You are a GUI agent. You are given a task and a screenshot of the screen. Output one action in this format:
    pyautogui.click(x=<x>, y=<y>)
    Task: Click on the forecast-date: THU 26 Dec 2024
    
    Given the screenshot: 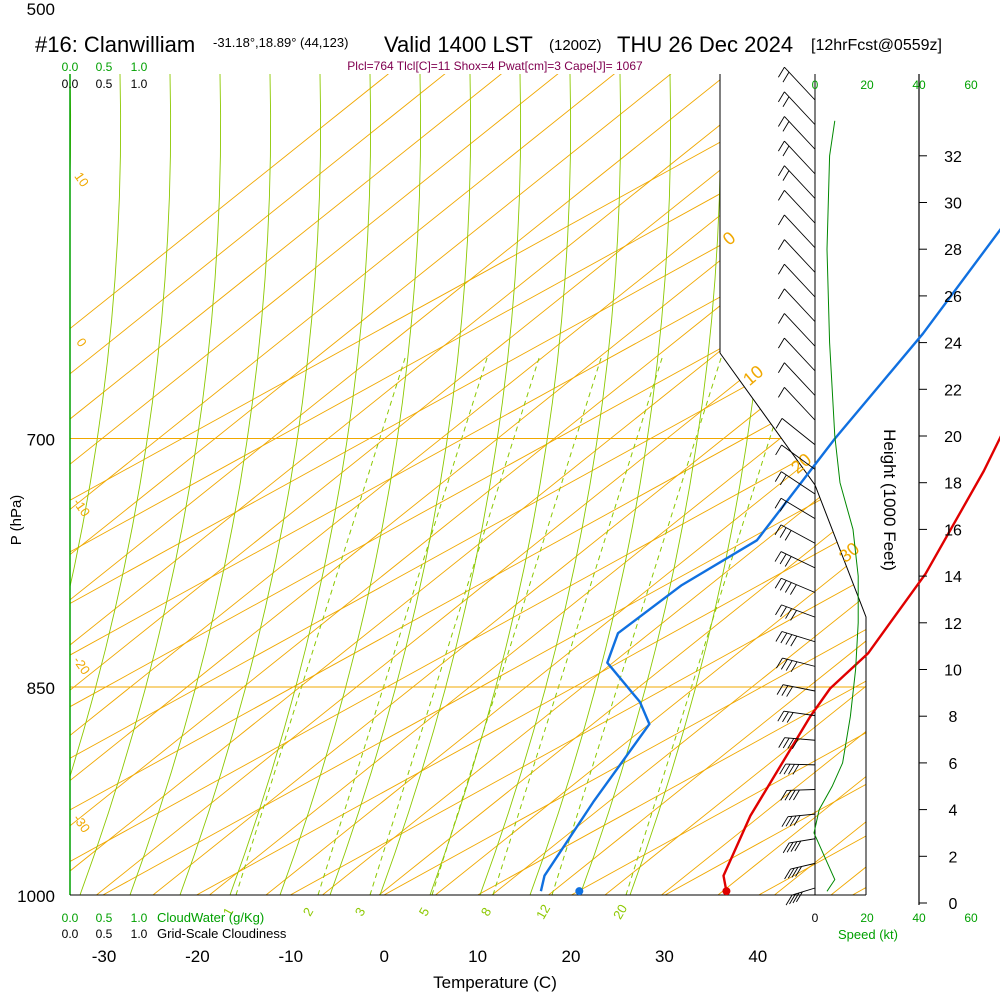 What is the action you would take?
    pyautogui.click(x=705, y=44)
    